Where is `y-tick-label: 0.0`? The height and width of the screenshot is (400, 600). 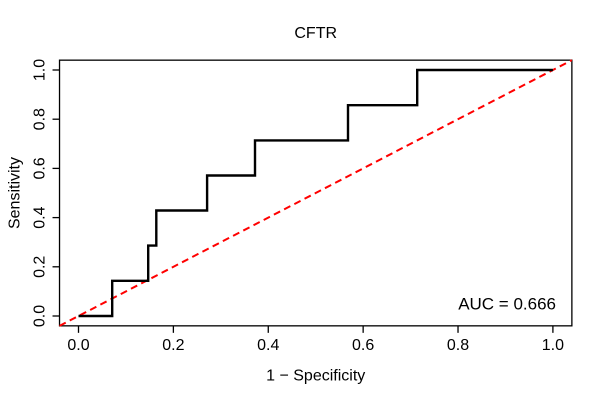
y-tick-label: 0.0 is located at coordinates (40, 316).